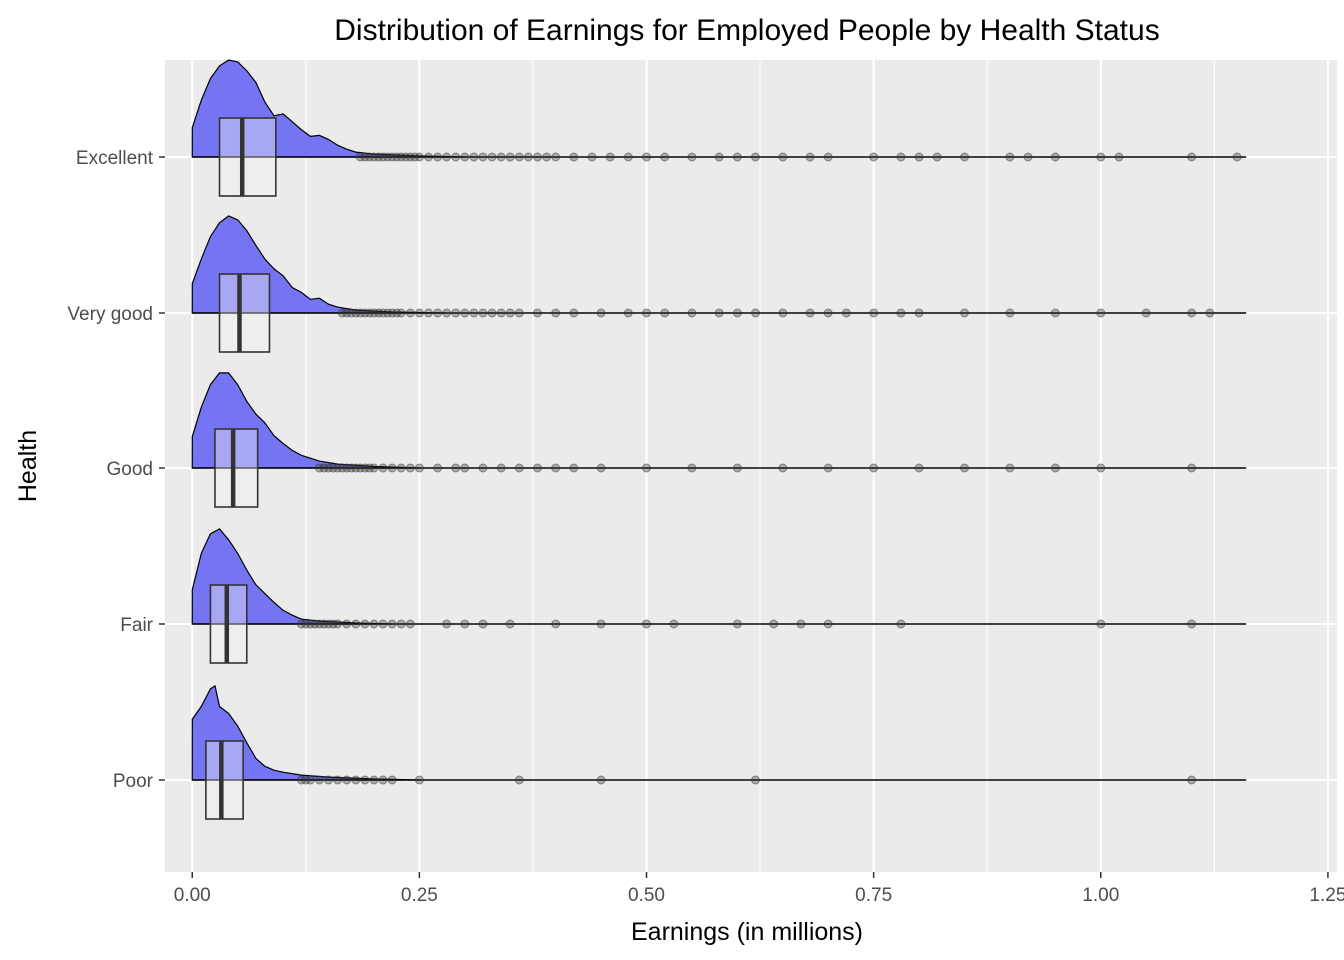  Describe the element at coordinates (224, 780) in the screenshot. I see `box-poor` at that location.